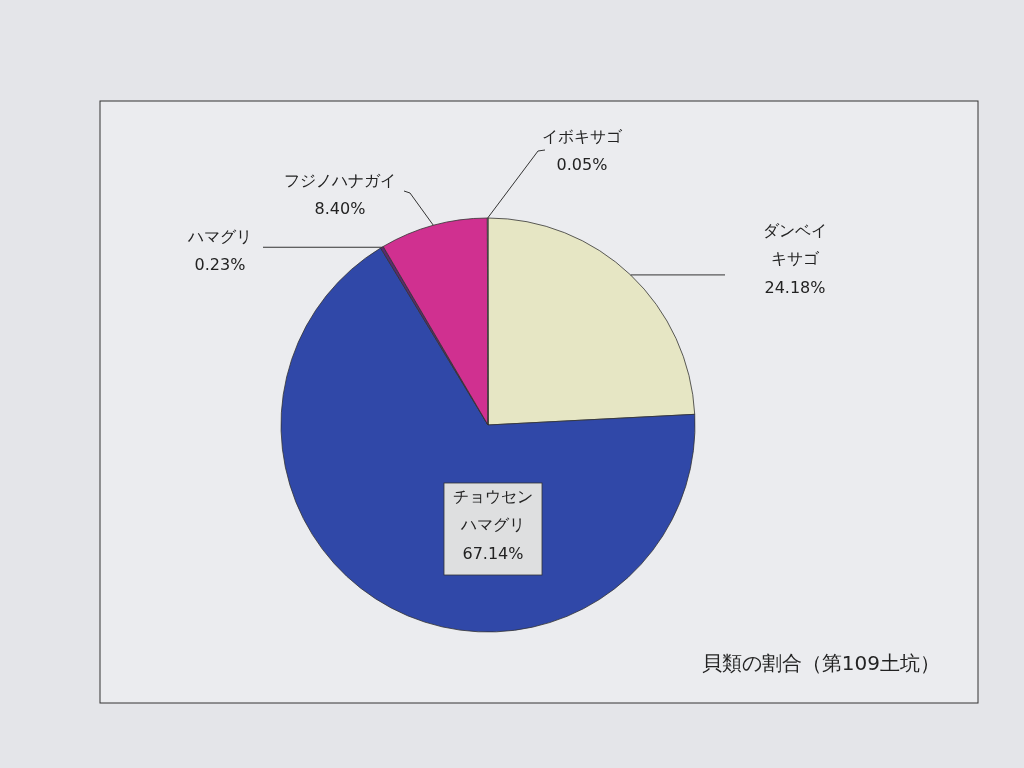 This screenshot has height=768, width=1024. Describe the element at coordinates (493, 511) in the screenshot. I see `slice-label: チョウセンハマグリ` at that location.